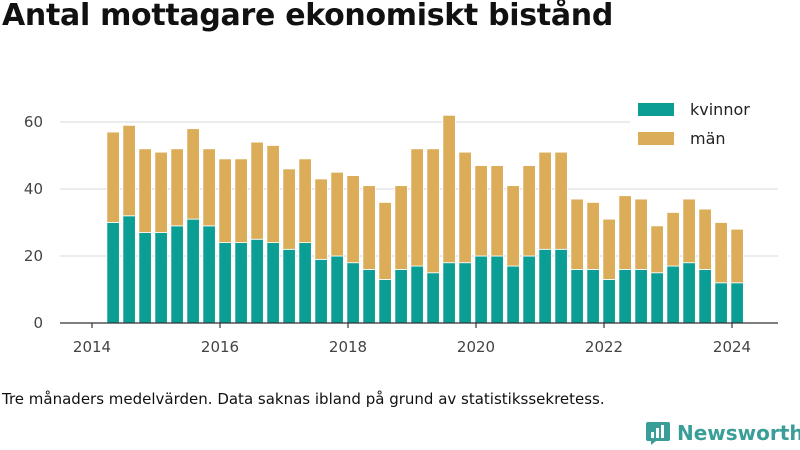 Image resolution: width=800 pixels, height=450 pixels. Describe the element at coordinates (220, 347) in the screenshot. I see `x-tick-label: 2016` at that location.